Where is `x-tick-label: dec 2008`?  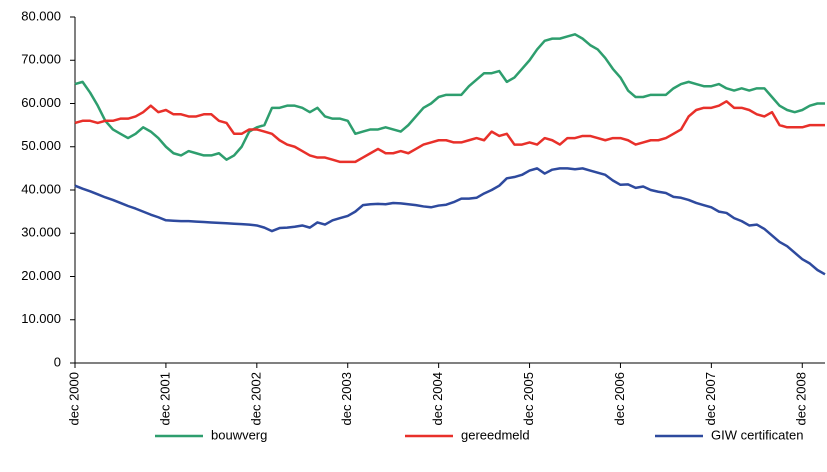 x-tick-label: dec 2008 is located at coordinates (801, 399).